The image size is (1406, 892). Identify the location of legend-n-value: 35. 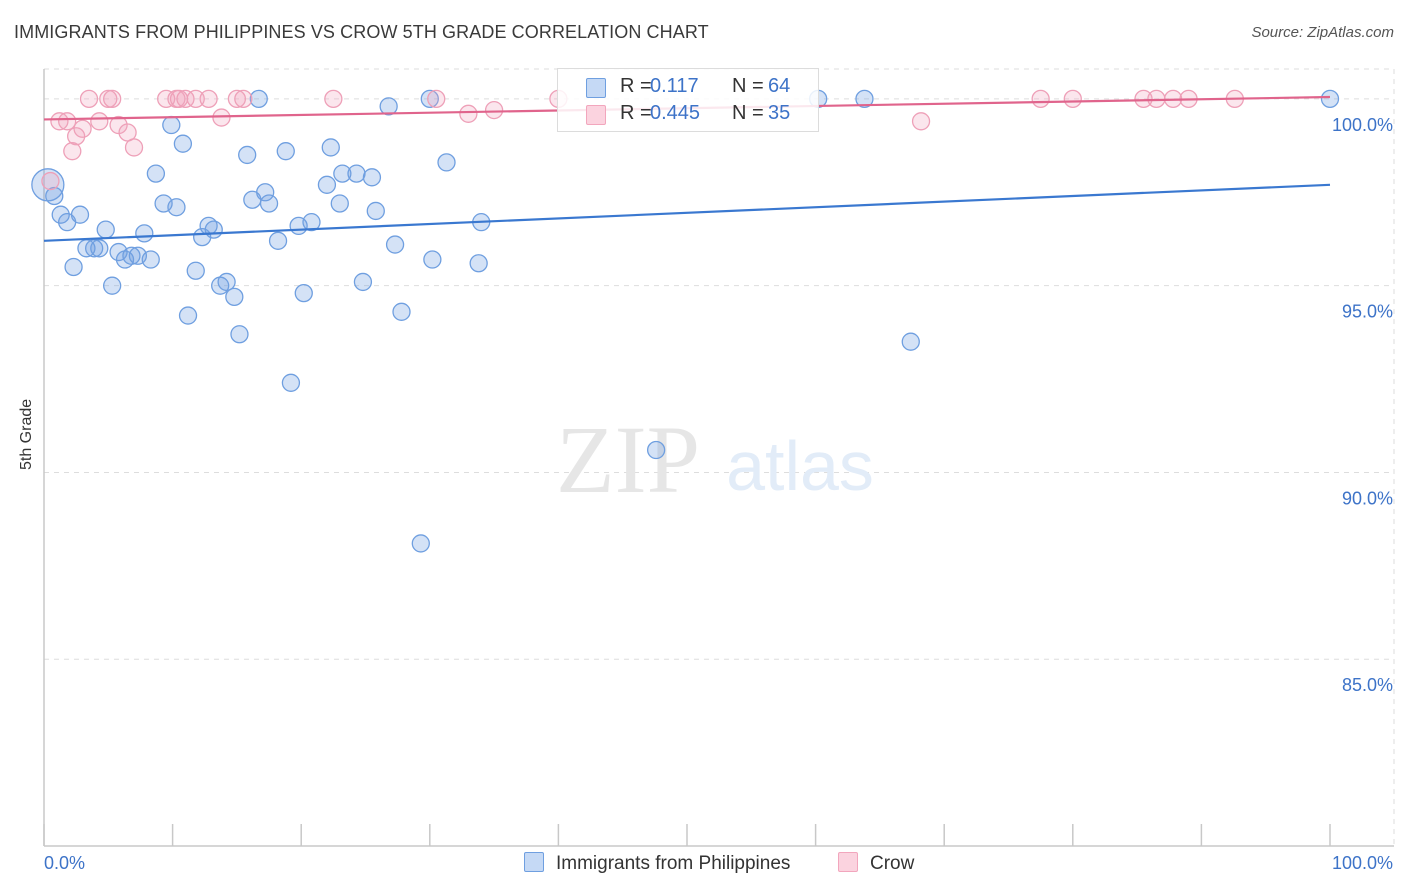
(779, 113).